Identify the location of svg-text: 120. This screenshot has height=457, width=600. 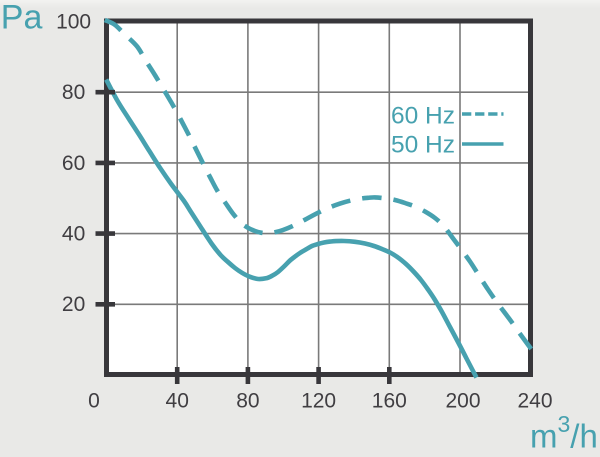
(318, 401).